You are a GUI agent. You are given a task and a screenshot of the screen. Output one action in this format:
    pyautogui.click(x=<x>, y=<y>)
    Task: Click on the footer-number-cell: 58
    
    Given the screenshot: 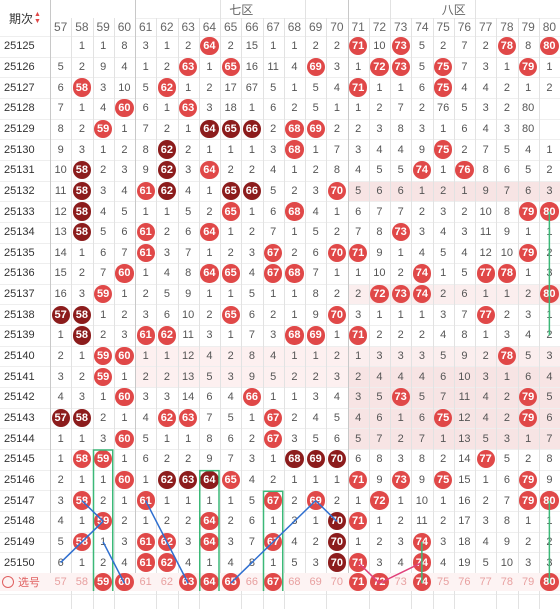 What is the action you would take?
    pyautogui.click(x=81, y=582)
    